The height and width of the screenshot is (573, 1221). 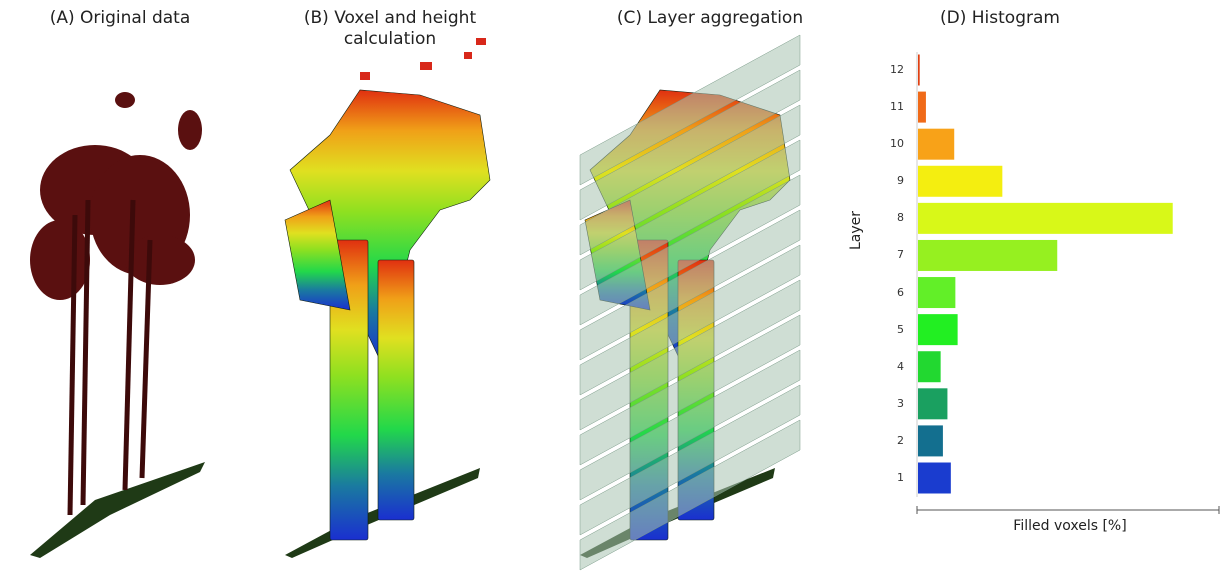 What do you see at coordinates (900, 255) in the screenshot?
I see `y-tick-label: 7` at bounding box center [900, 255].